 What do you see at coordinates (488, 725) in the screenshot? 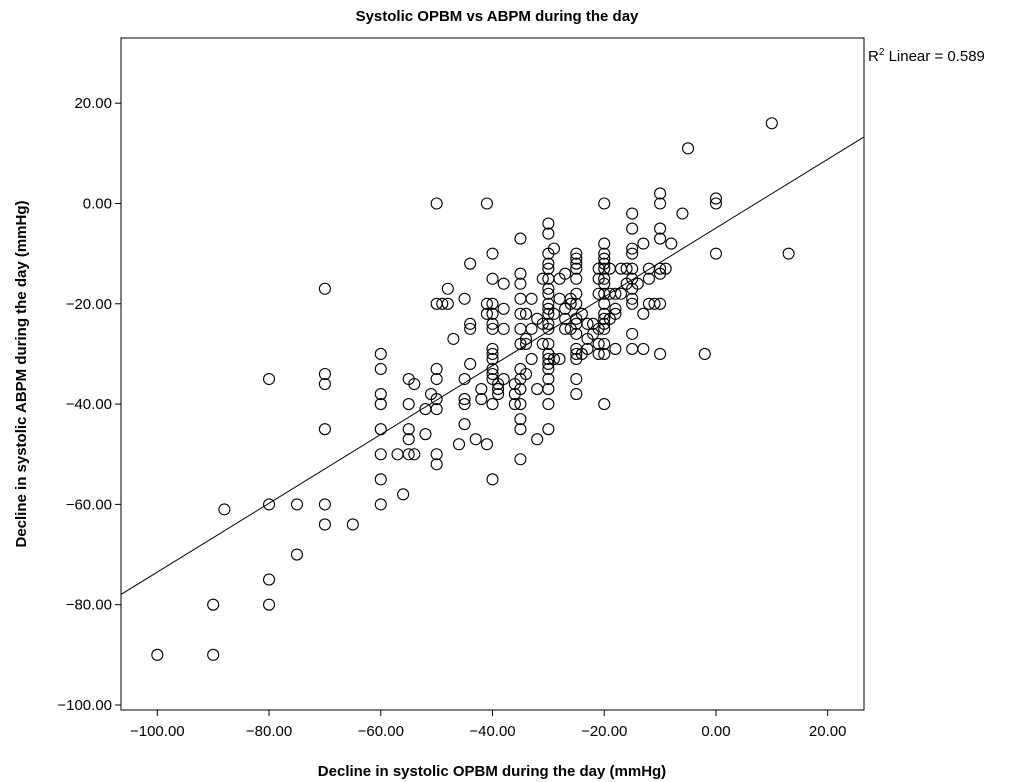
I see `x-axis: −100.00 −80.00 −60.00 −40.00 −20.00 0.00 20.00` at bounding box center [488, 725].